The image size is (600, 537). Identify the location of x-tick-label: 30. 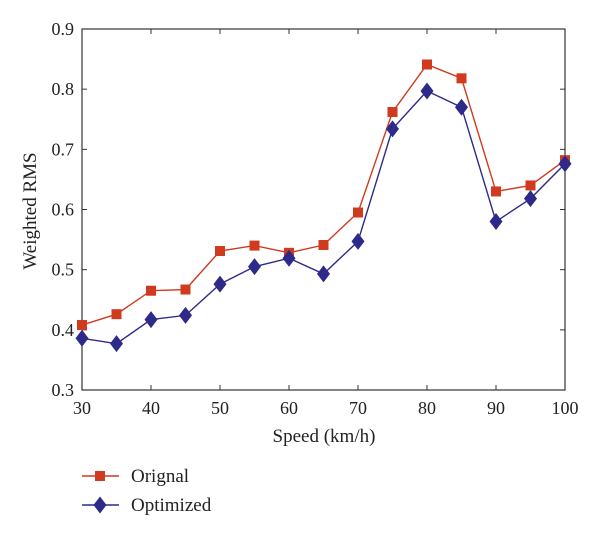
(82, 408).